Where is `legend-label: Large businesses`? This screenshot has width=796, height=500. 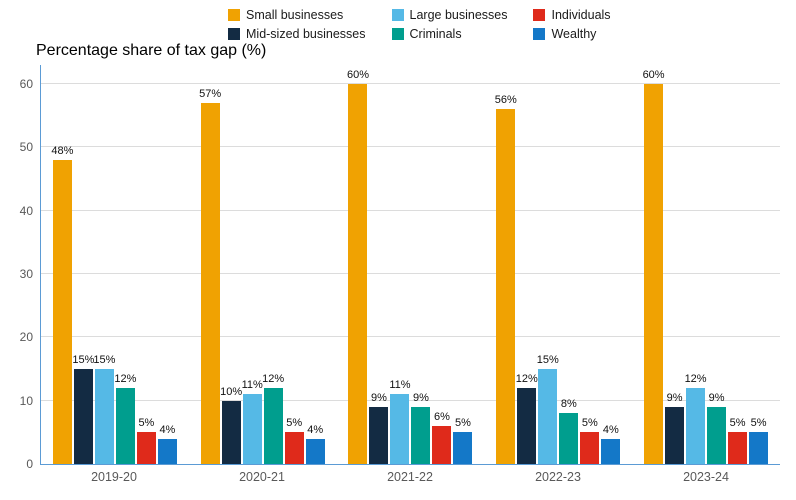
legend-label: Large businesses is located at coordinates (458, 15).